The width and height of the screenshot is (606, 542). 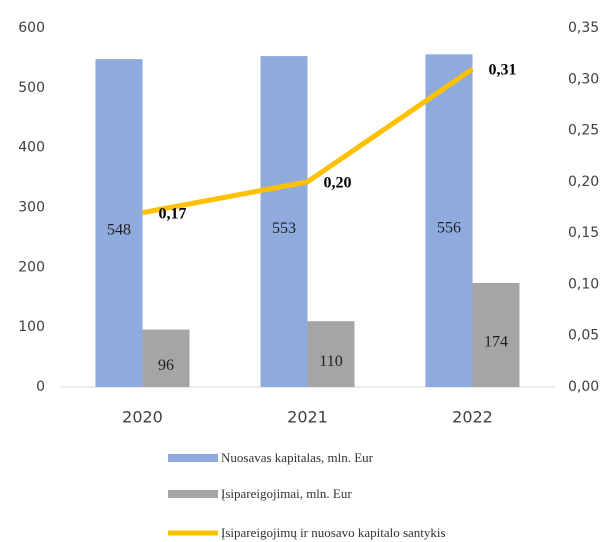 I want to click on y2-tick-label: 0,35, so click(x=583, y=28).